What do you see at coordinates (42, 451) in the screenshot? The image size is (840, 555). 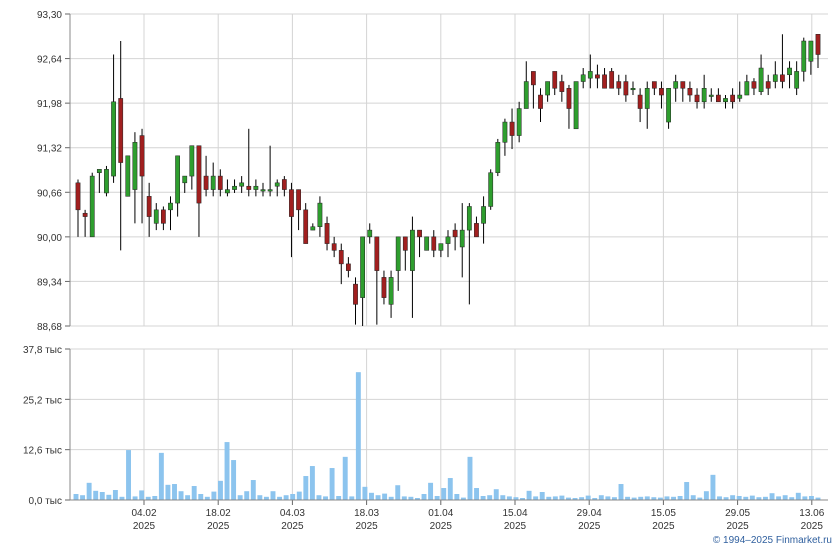 I see `volume-tick-label: 12,6 тыс` at bounding box center [42, 451].